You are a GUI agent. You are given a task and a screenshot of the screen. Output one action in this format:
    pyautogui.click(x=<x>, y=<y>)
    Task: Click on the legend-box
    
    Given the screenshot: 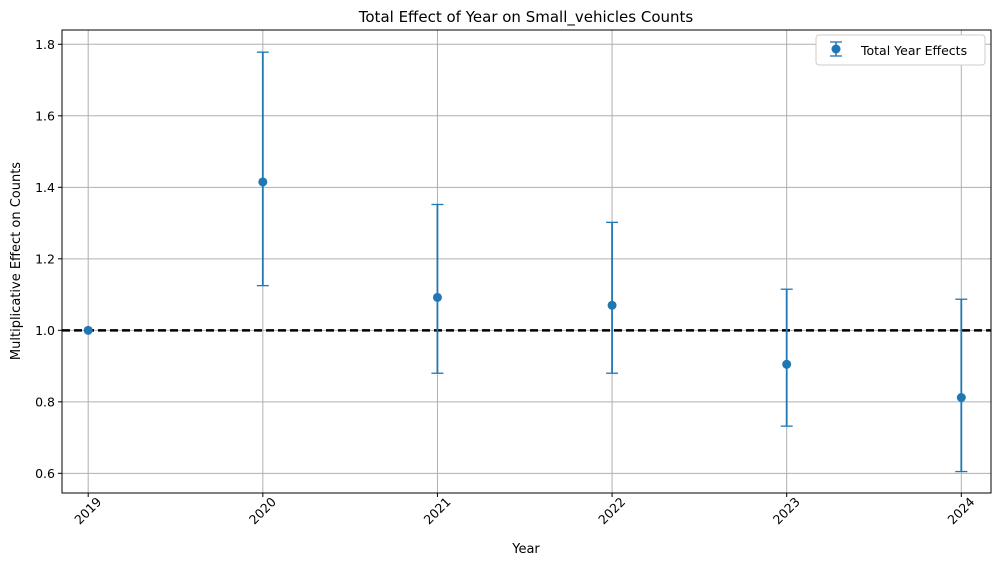 What is the action you would take?
    pyautogui.click(x=900, y=50)
    